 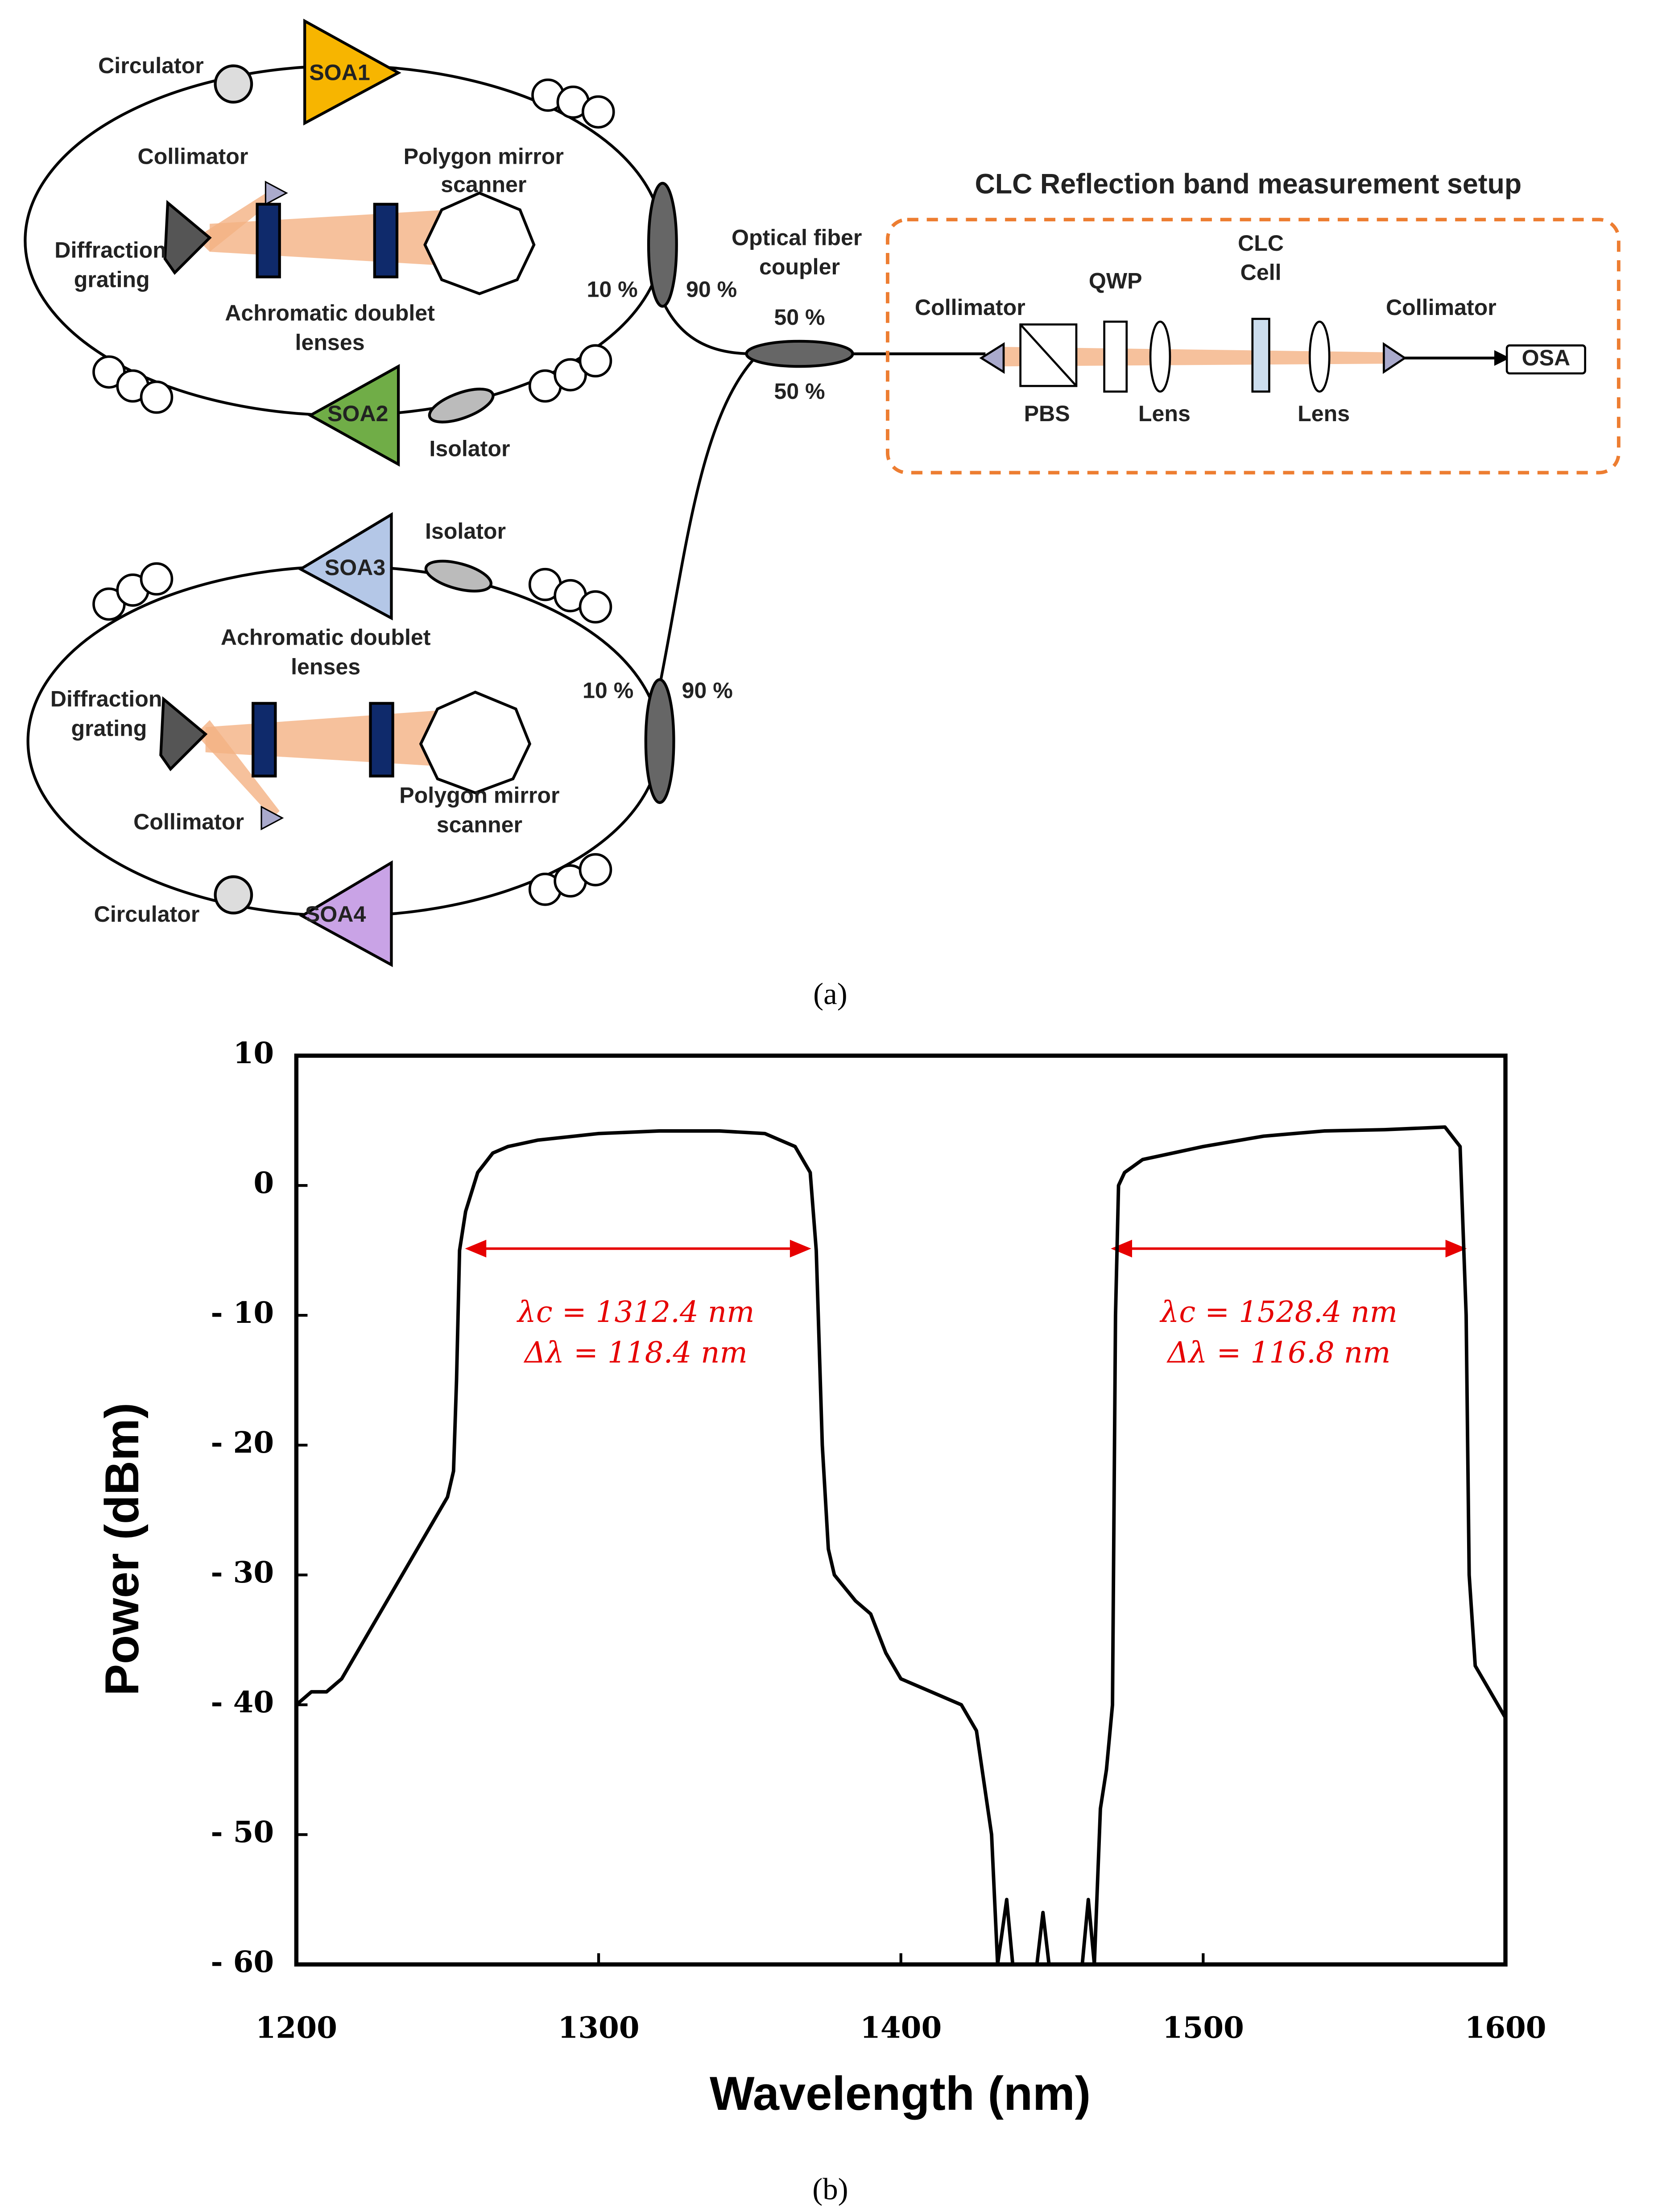 What do you see at coordinates (253, 1053) in the screenshot?
I see `y-tick-label: 10` at bounding box center [253, 1053].